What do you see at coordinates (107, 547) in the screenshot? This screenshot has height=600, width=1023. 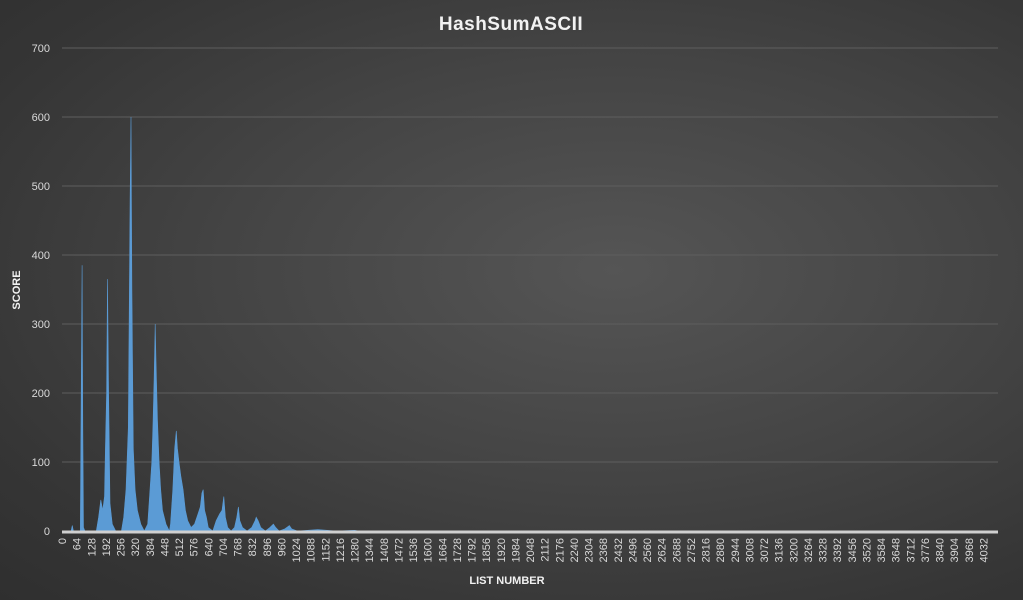 I see `x-tick-label: 192` at bounding box center [107, 547].